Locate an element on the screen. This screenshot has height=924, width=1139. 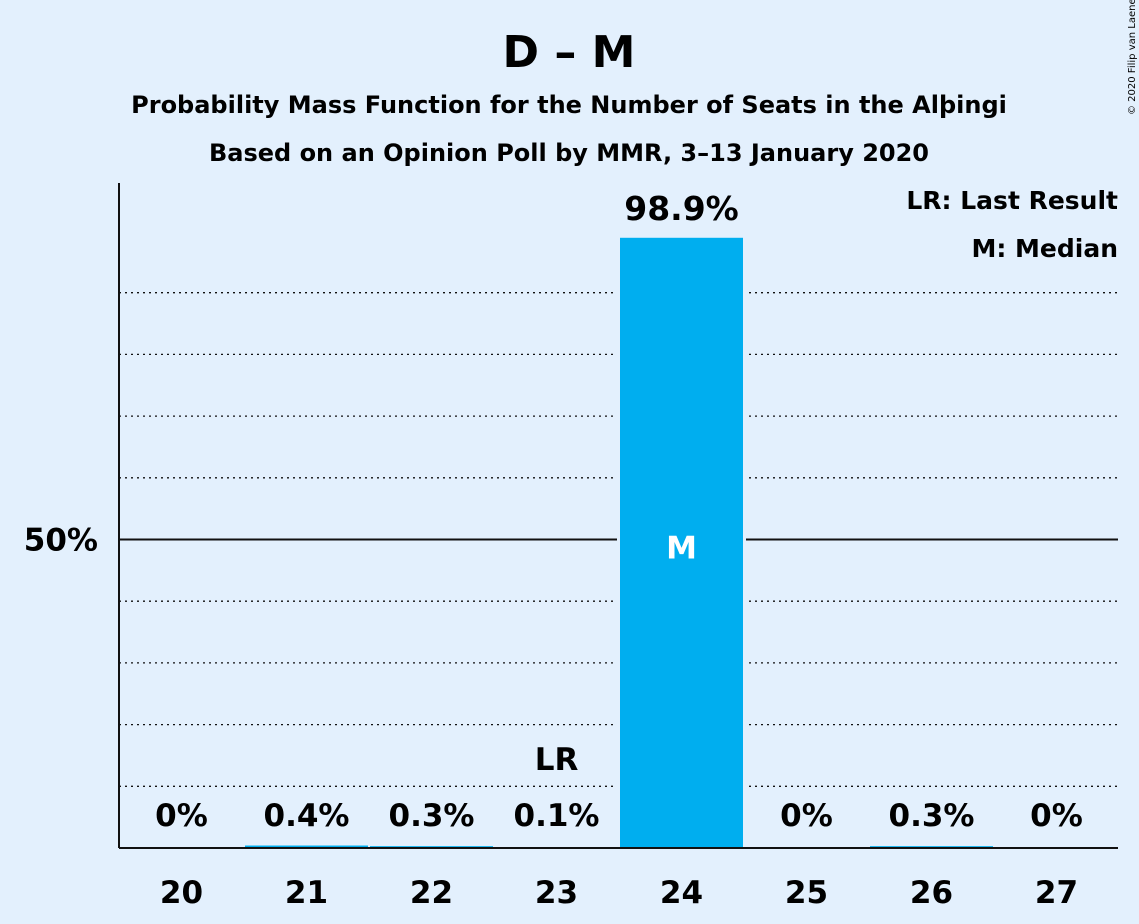
bar-value-label-24: 98.9% is located at coordinates (681, 208).